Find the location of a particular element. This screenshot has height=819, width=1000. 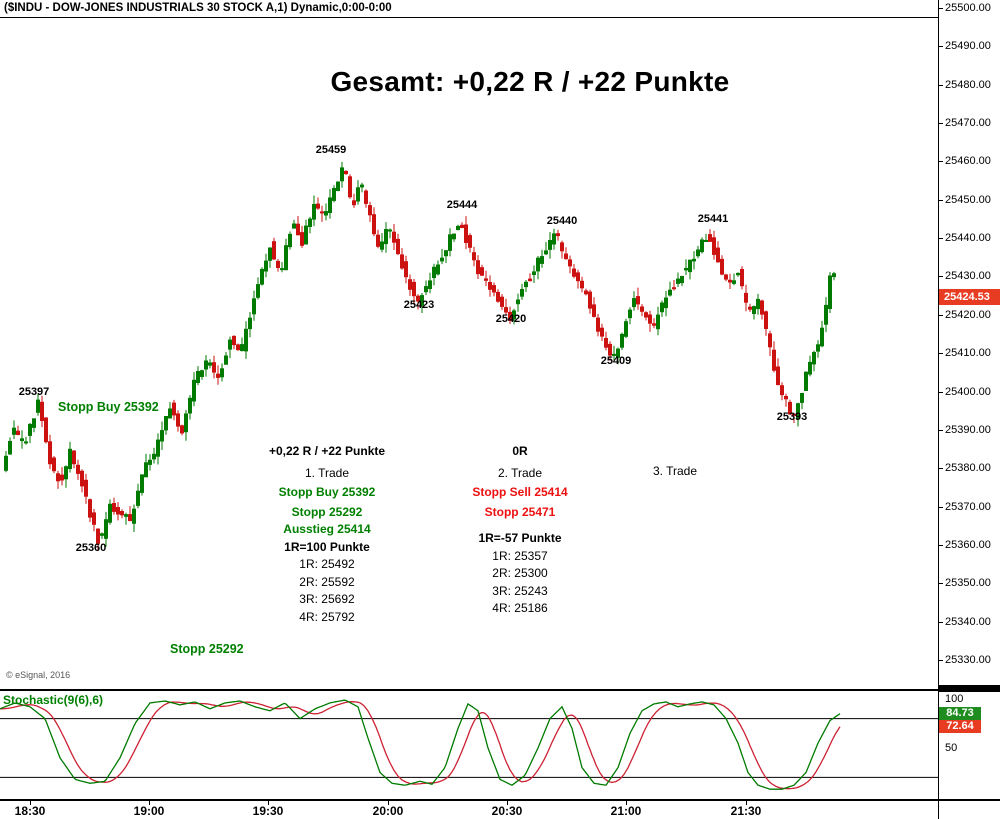

trade-detail-line: 1R: 25492 is located at coordinates (327, 564).